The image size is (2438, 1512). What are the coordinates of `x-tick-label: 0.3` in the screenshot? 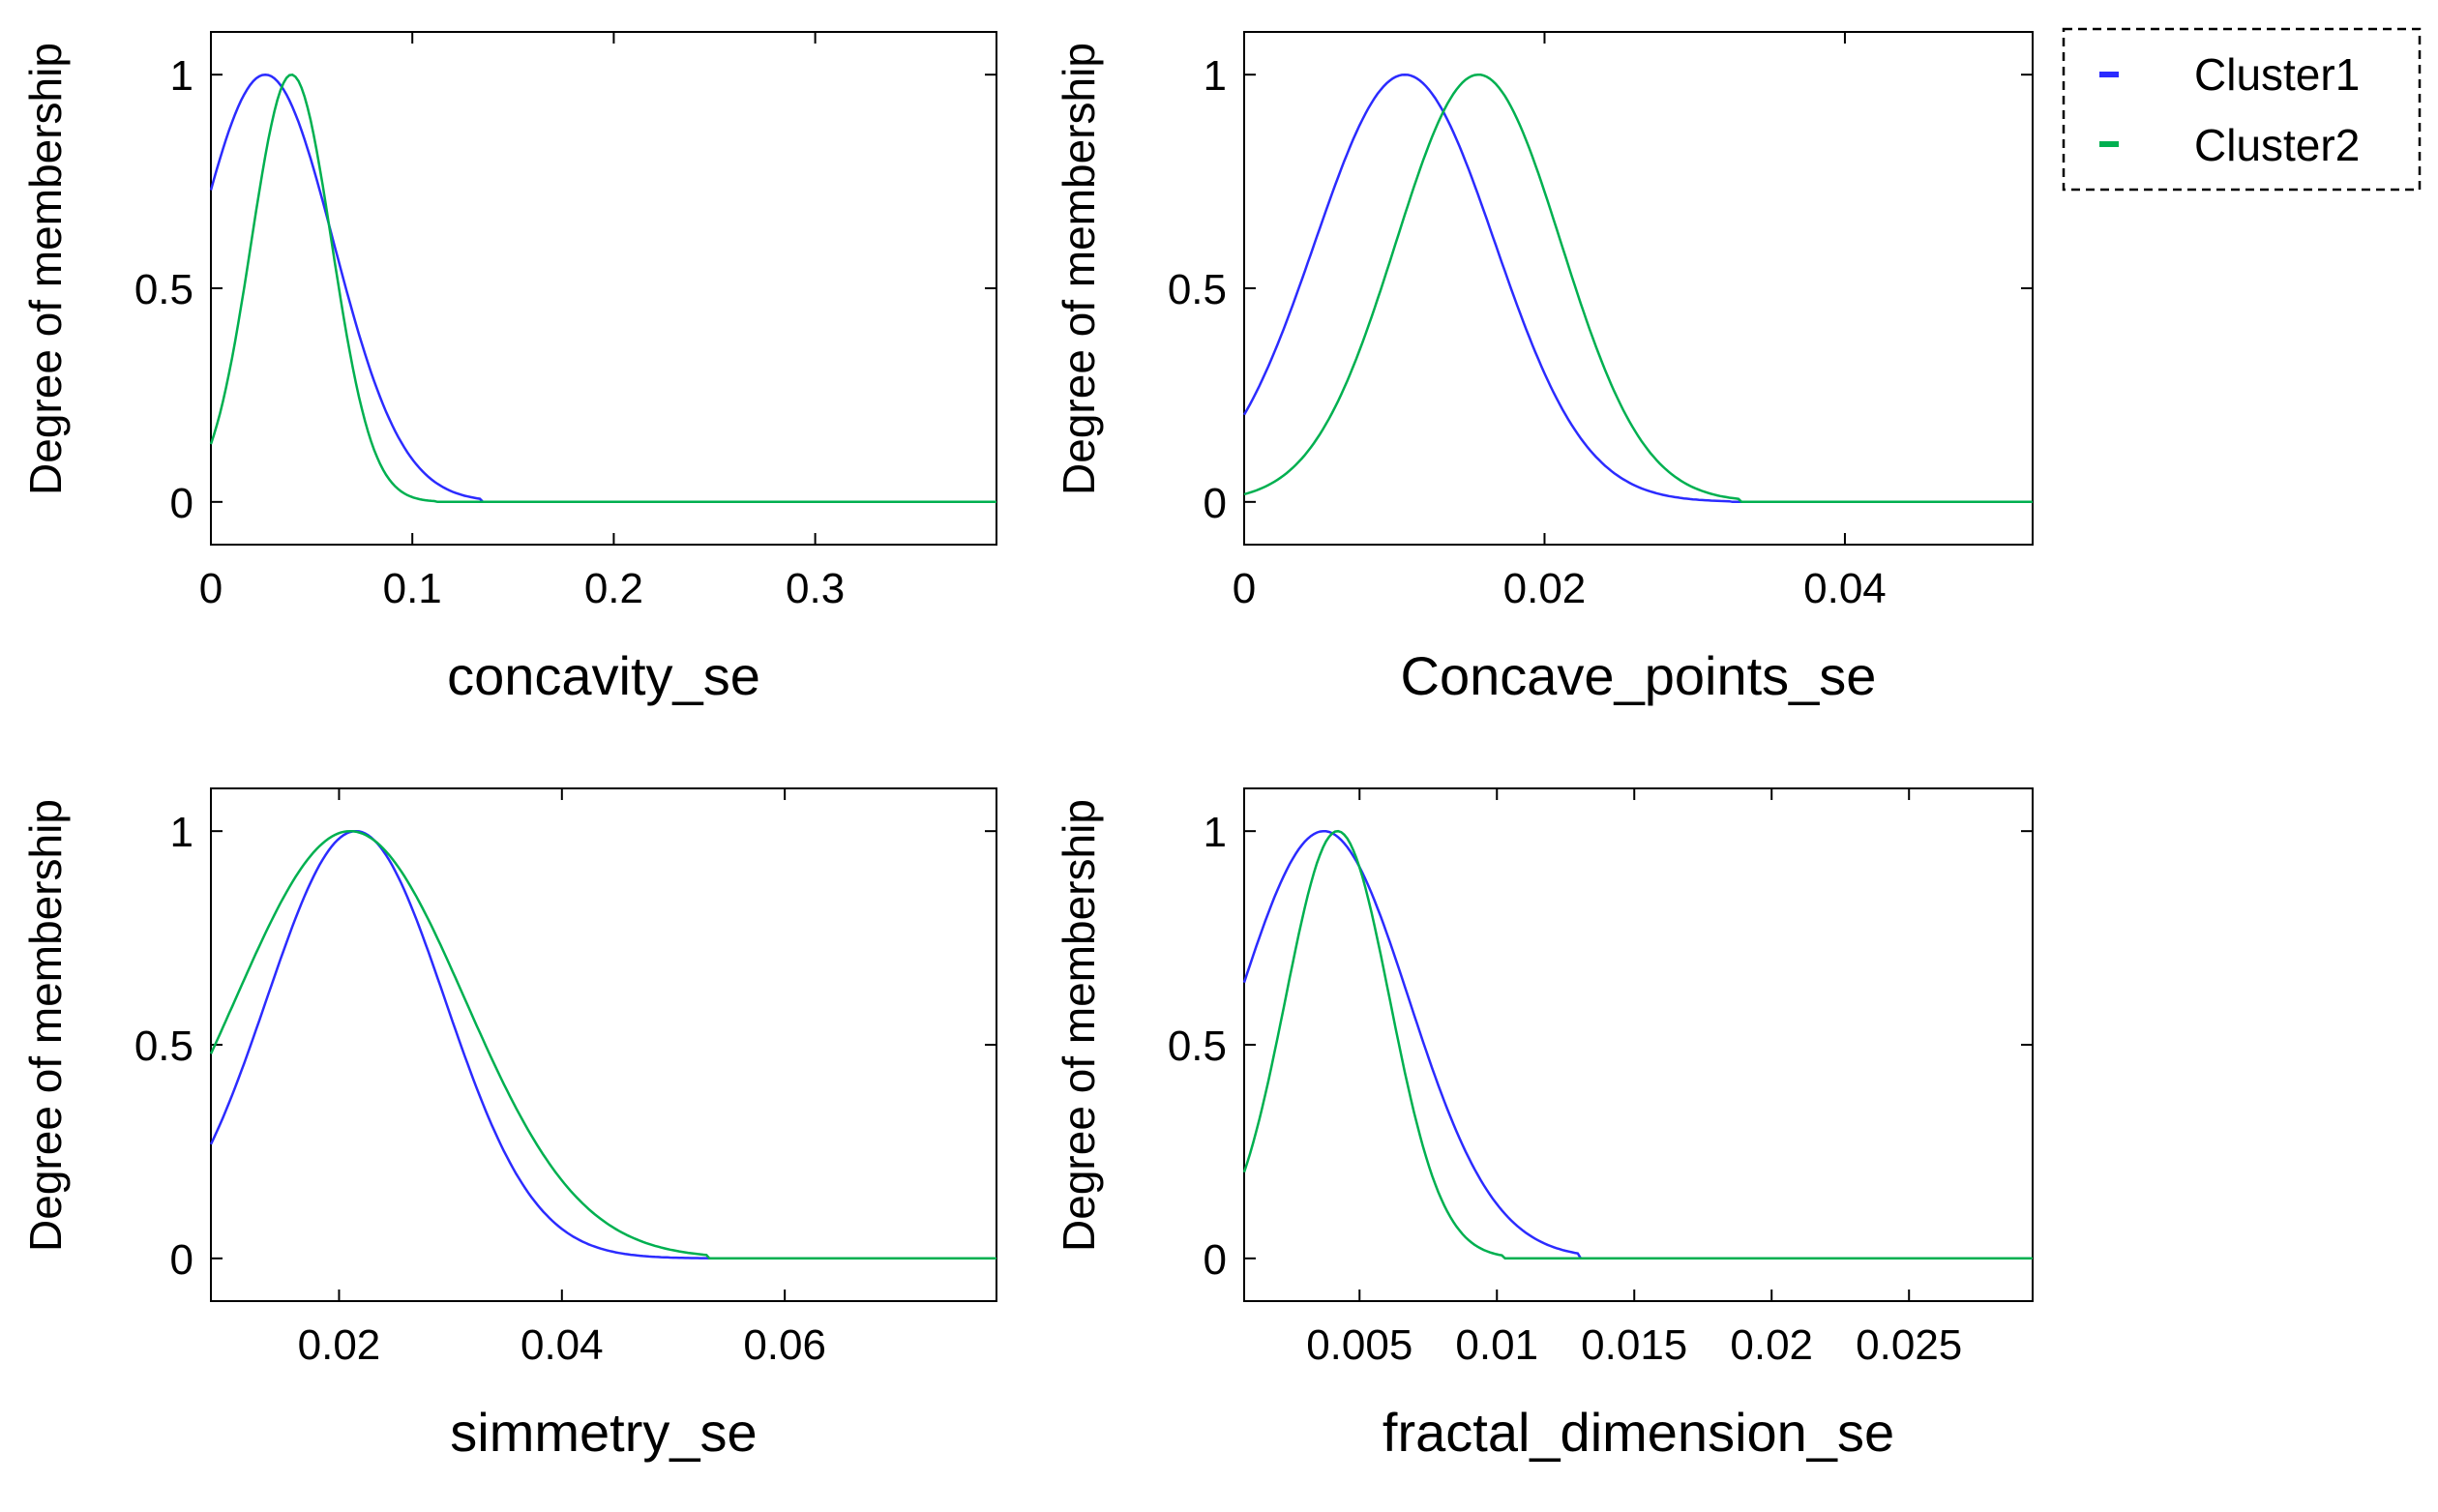 It's located at (815, 588).